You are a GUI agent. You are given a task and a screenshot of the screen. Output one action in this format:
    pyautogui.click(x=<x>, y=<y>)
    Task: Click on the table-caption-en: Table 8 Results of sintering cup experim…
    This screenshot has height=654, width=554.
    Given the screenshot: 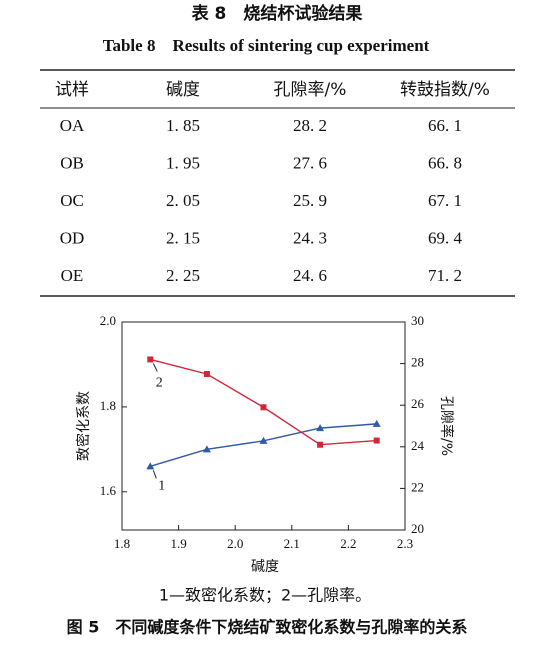 What is the action you would take?
    pyautogui.click(x=266, y=45)
    